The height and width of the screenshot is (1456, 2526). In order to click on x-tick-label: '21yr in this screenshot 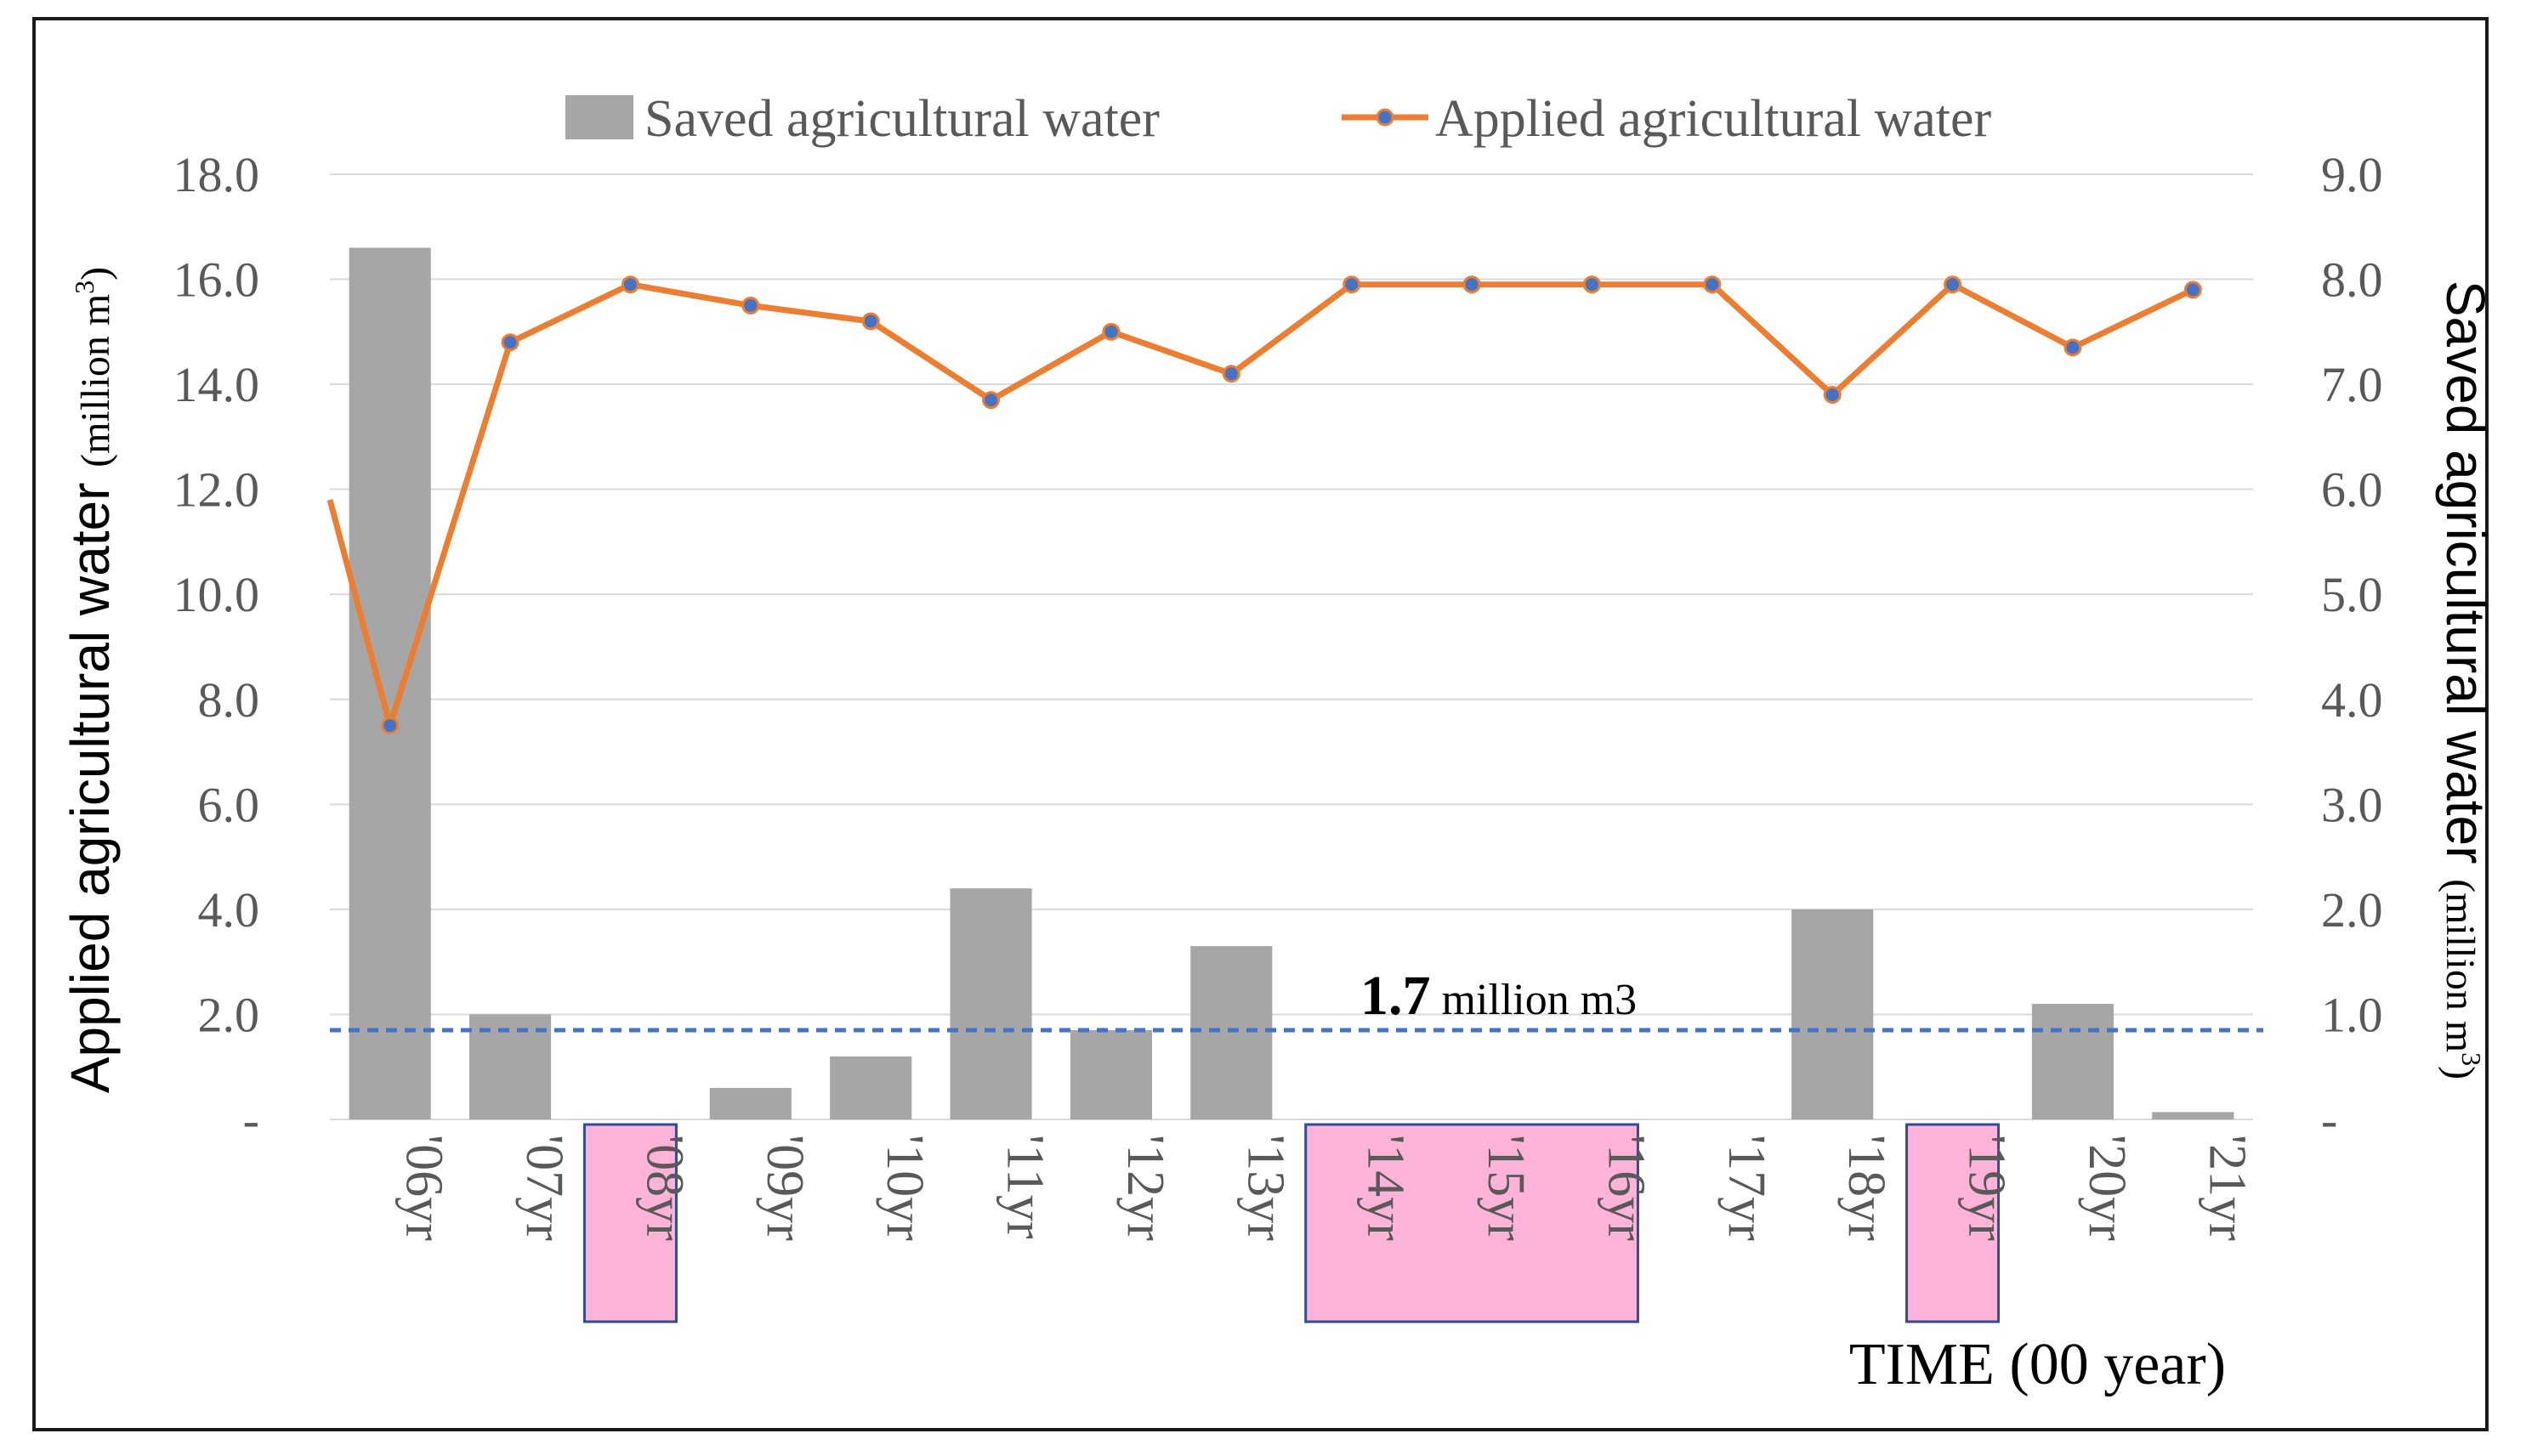, I will do `click(2227, 1188)`.